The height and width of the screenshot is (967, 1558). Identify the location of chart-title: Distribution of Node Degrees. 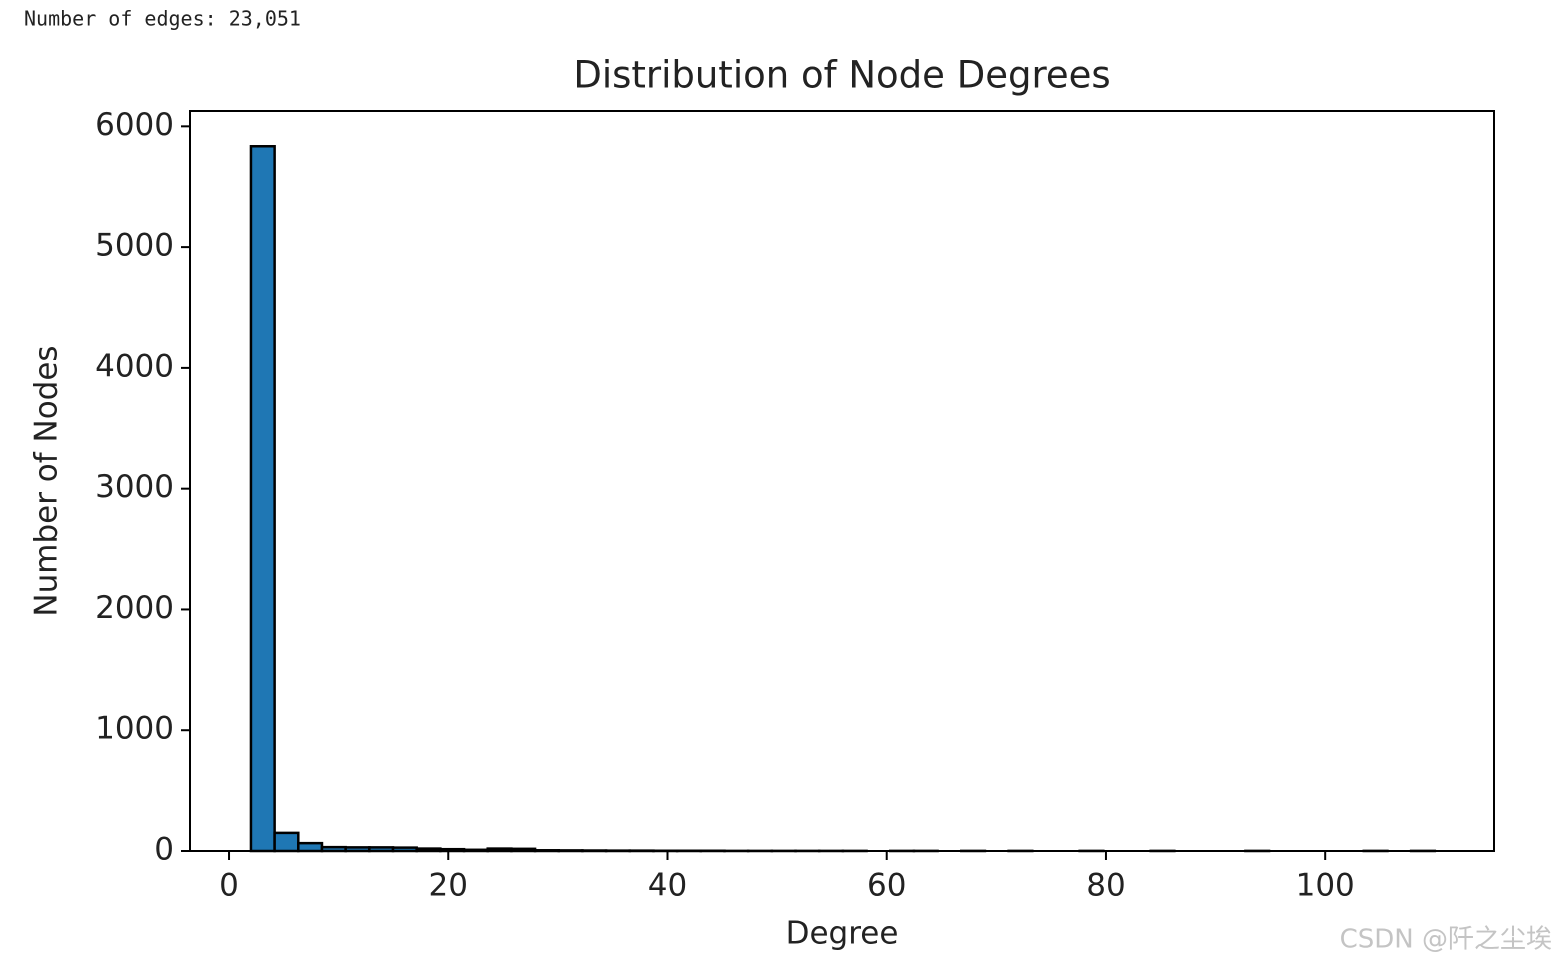
(841, 75).